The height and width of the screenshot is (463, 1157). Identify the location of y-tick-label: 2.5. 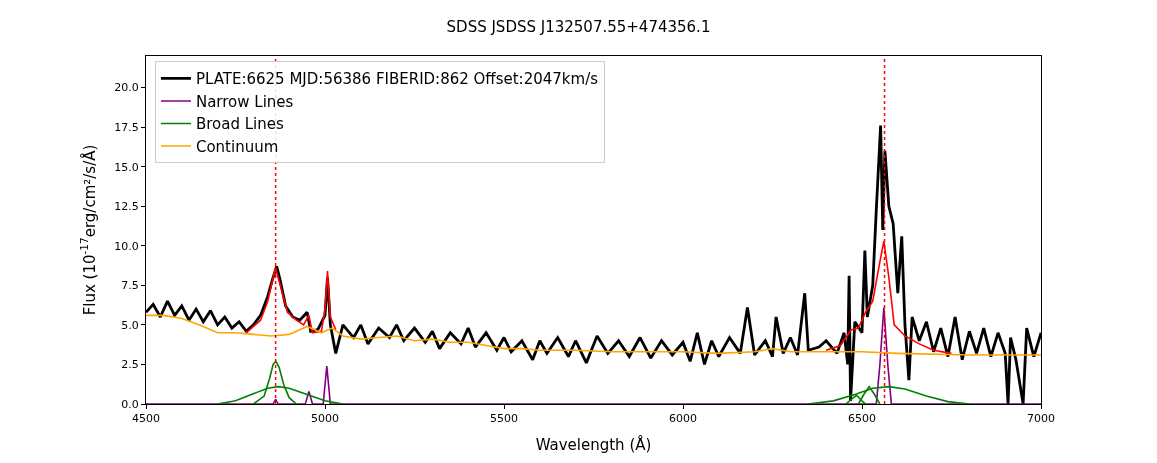
(130, 365).